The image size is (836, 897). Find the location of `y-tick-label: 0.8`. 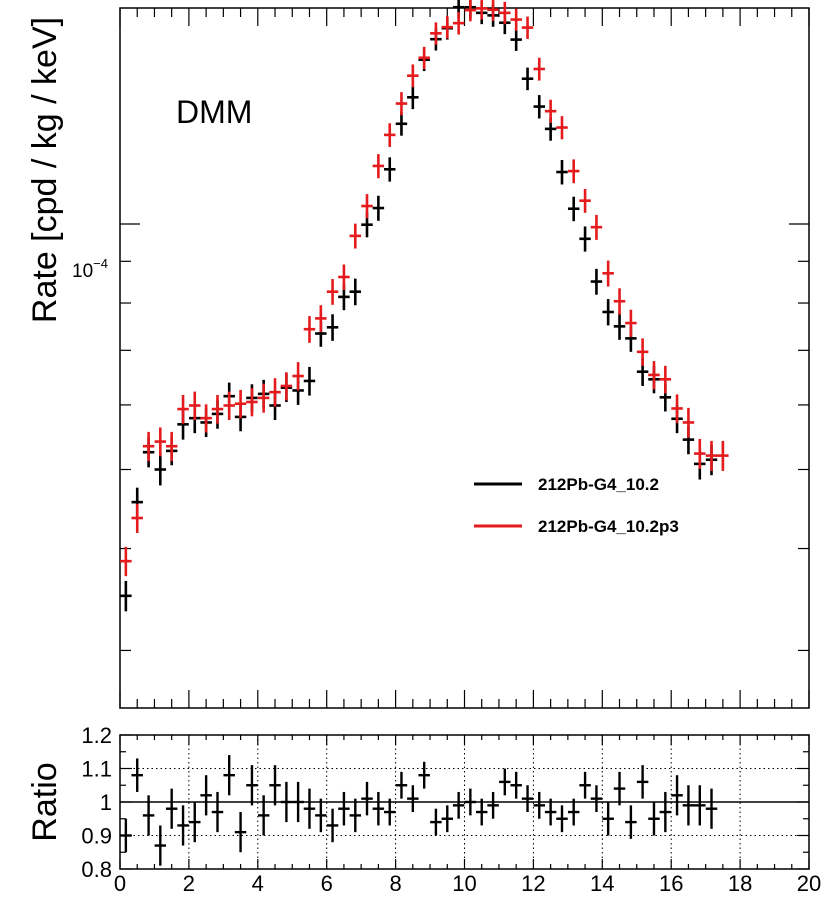

y-tick-label: 0.8 is located at coordinates (96, 869).